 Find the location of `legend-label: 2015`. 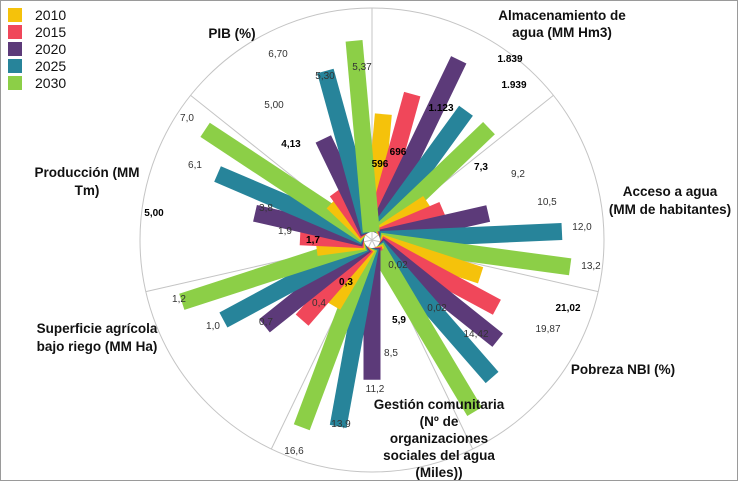

legend-label: 2015 is located at coordinates (50, 32).